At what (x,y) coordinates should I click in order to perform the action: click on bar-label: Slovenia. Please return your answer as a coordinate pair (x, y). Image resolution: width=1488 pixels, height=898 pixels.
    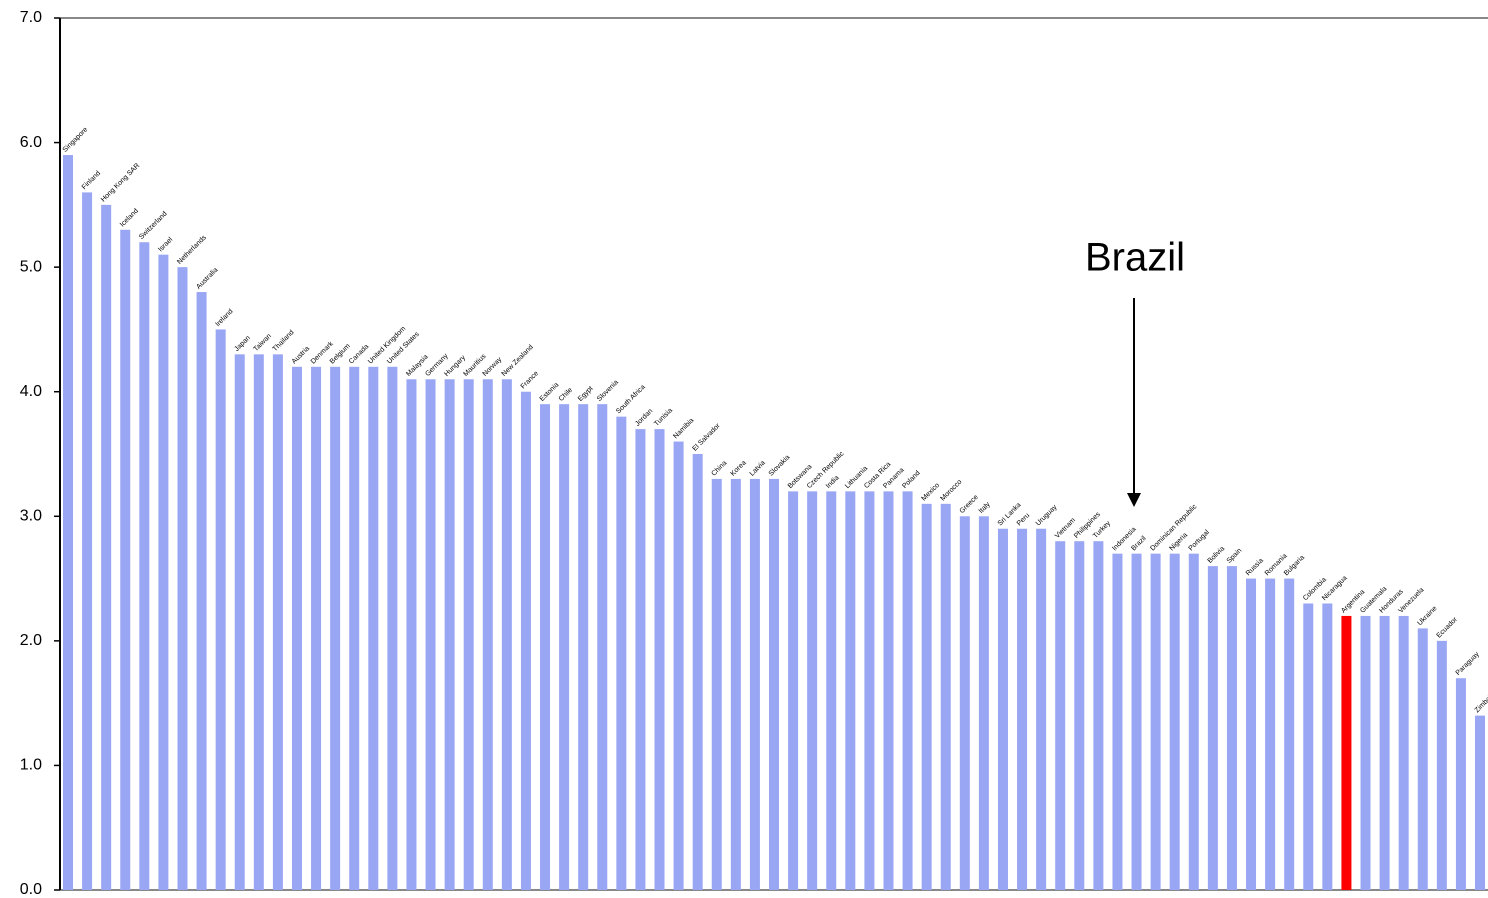
    Looking at the image, I should click on (608, 391).